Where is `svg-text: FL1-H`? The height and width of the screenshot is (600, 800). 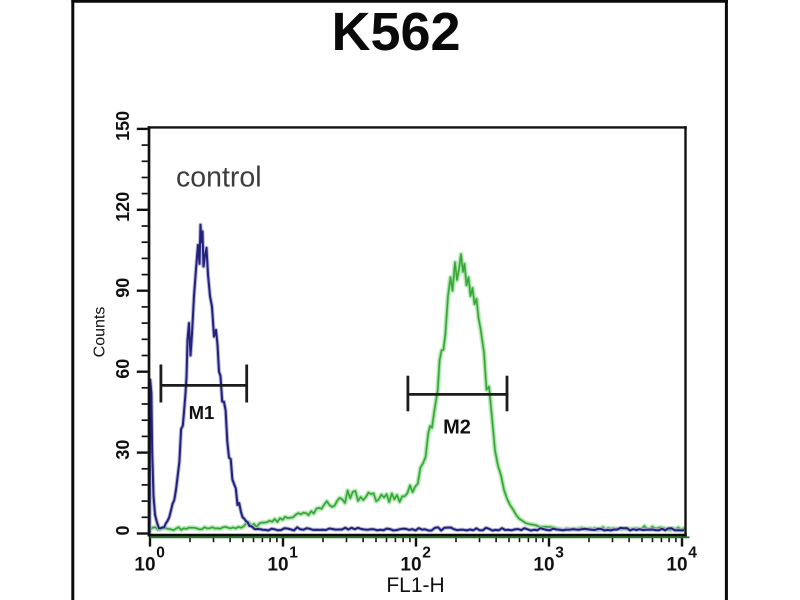
svg-text: FL1-H is located at coordinates (415, 585).